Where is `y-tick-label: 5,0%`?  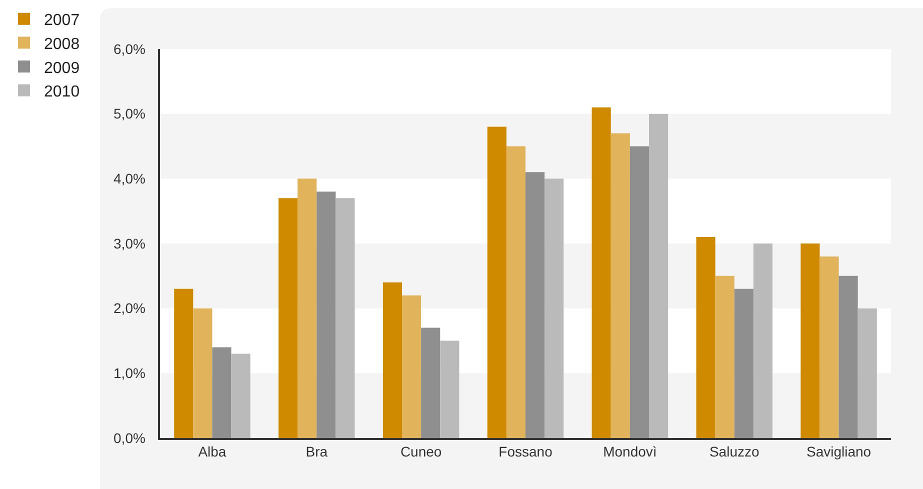 y-tick-label: 5,0% is located at coordinates (130, 114).